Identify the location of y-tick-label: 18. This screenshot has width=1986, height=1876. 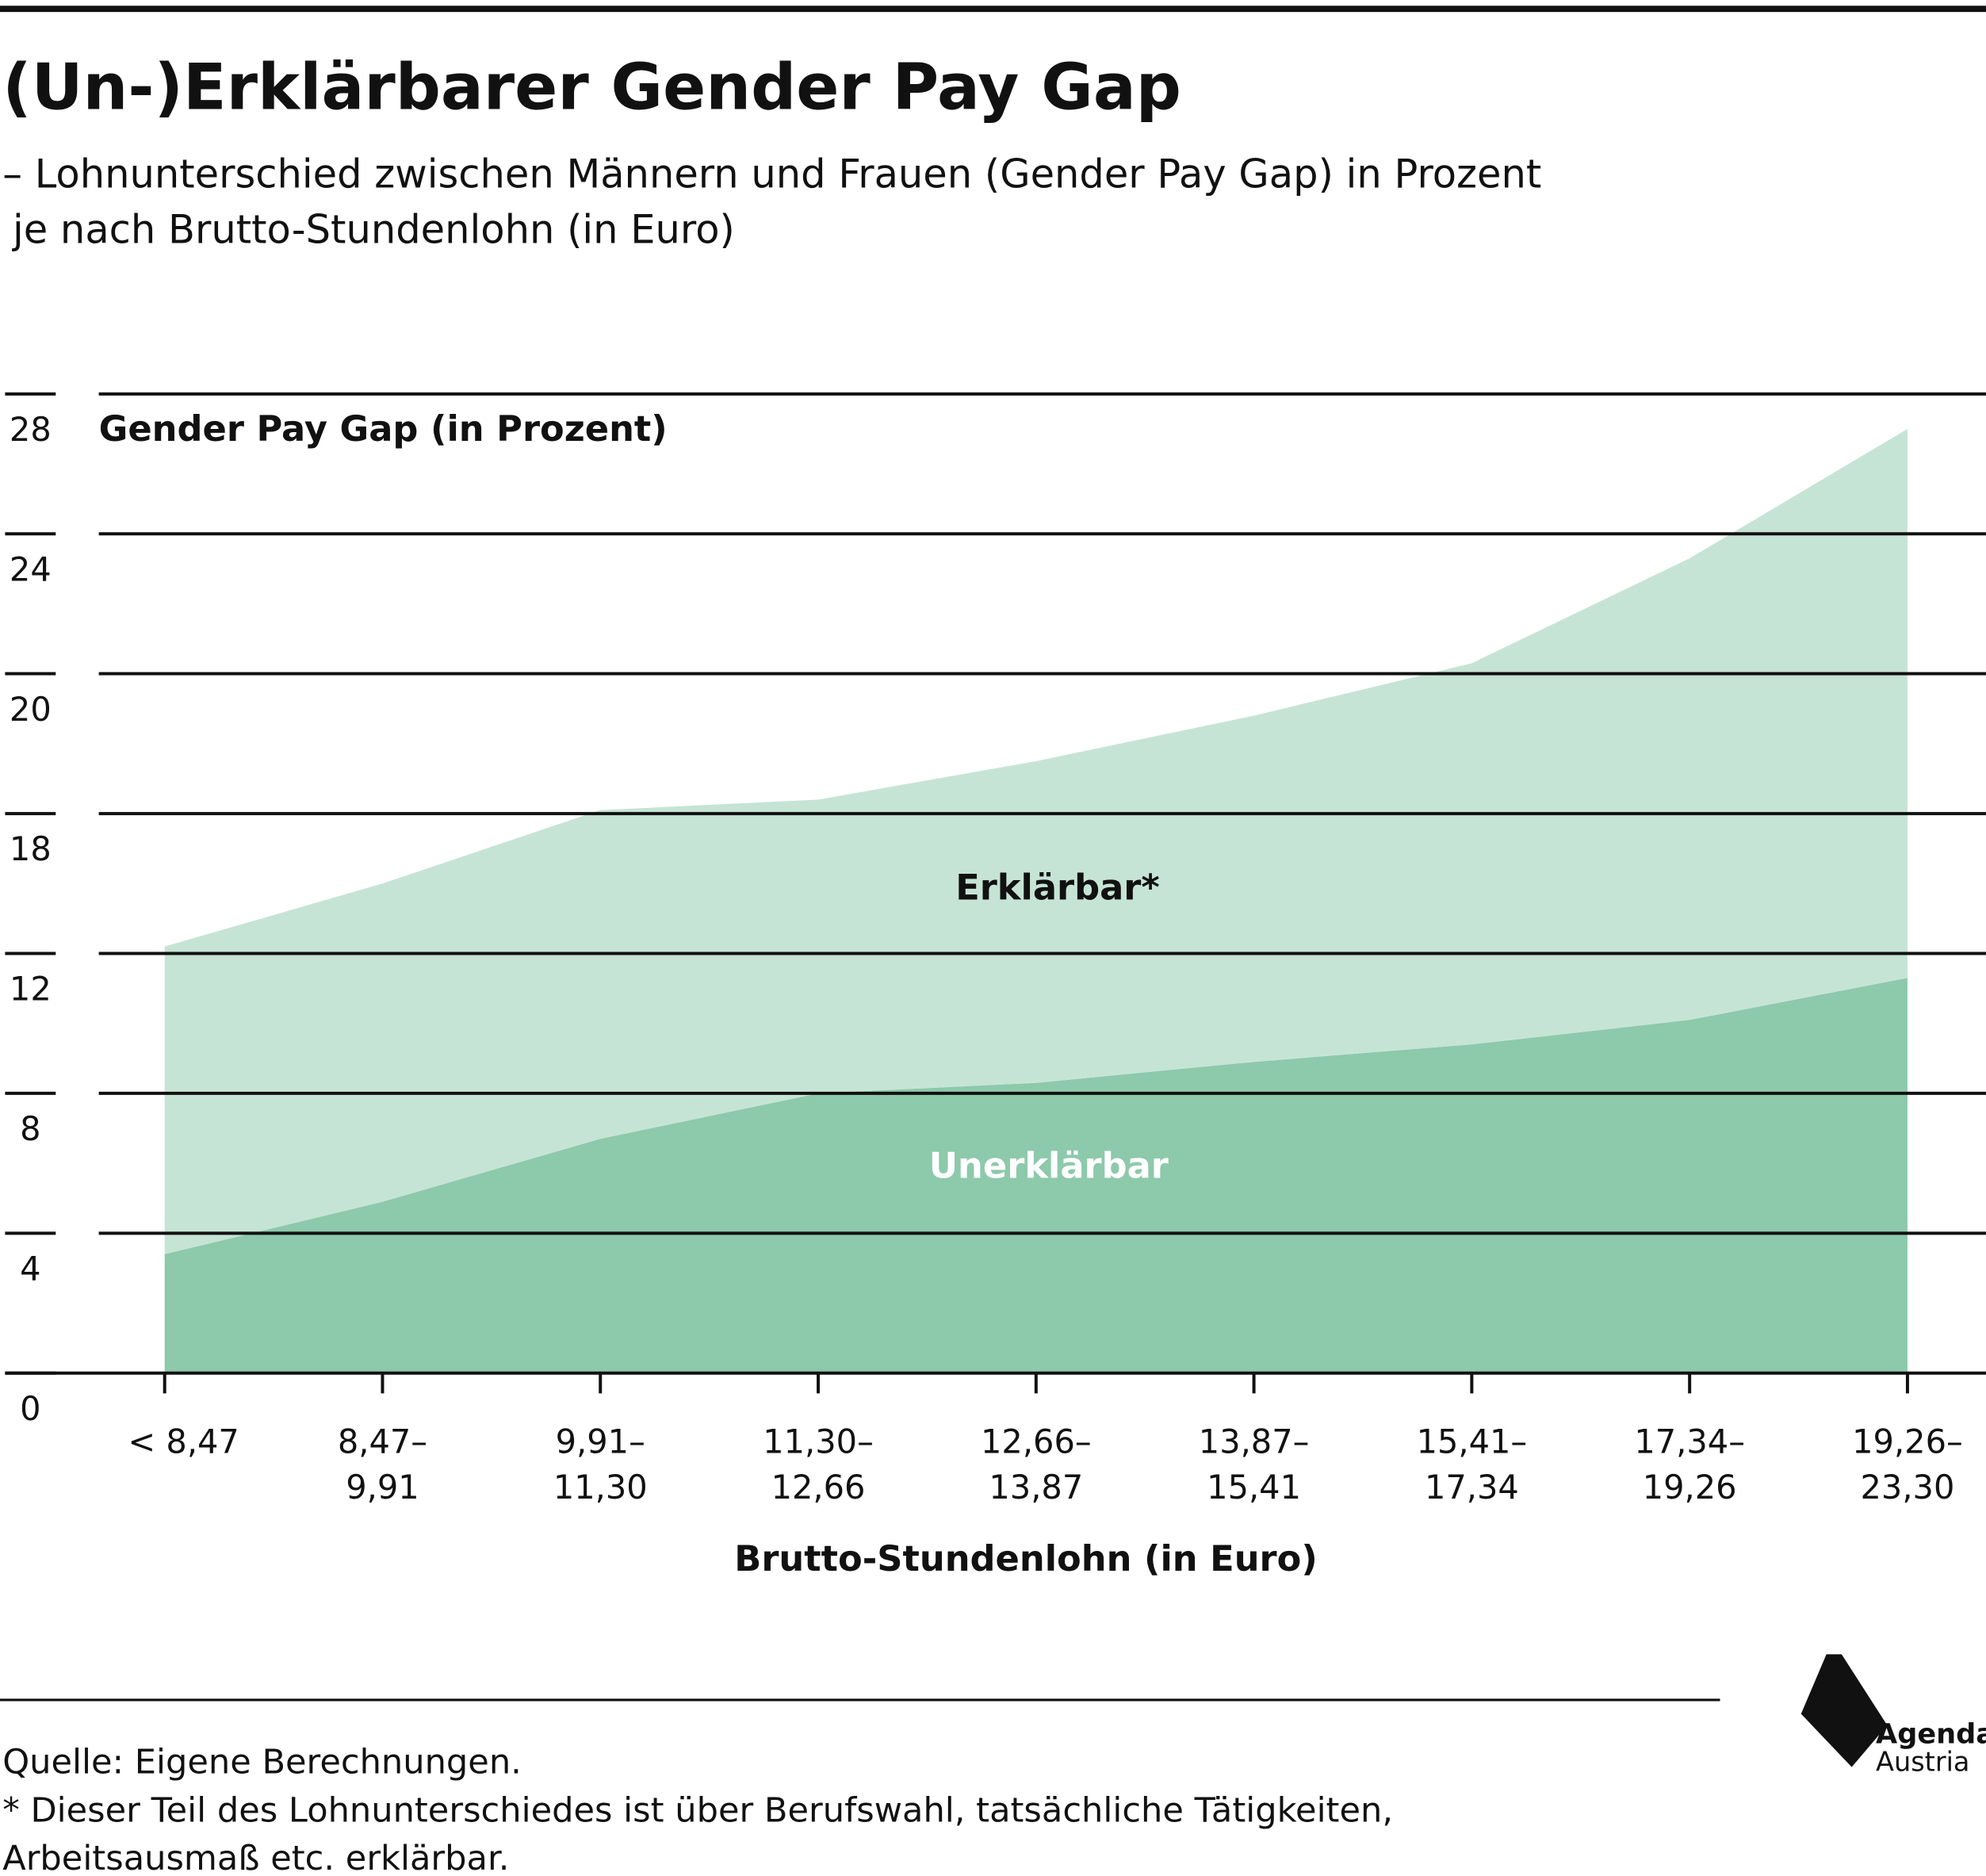
(31, 849).